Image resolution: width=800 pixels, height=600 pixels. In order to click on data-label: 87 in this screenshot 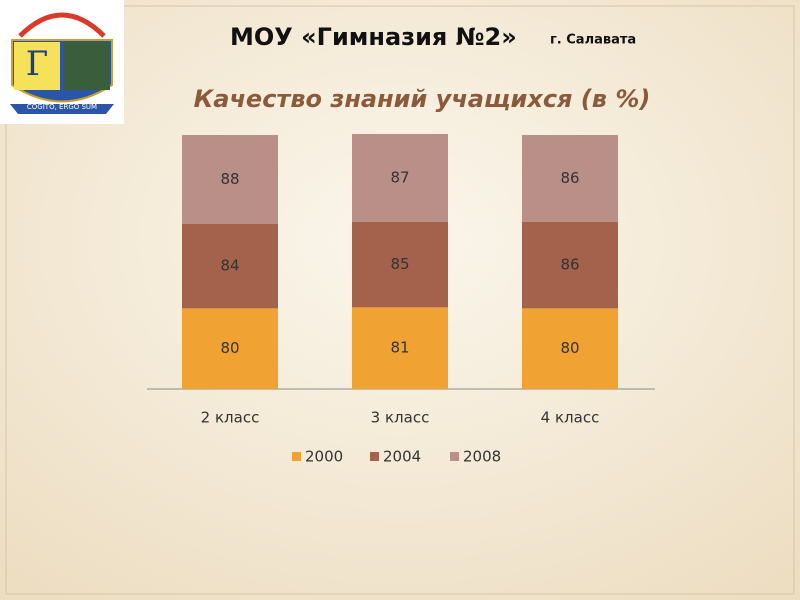, I will do `click(399, 177)`.